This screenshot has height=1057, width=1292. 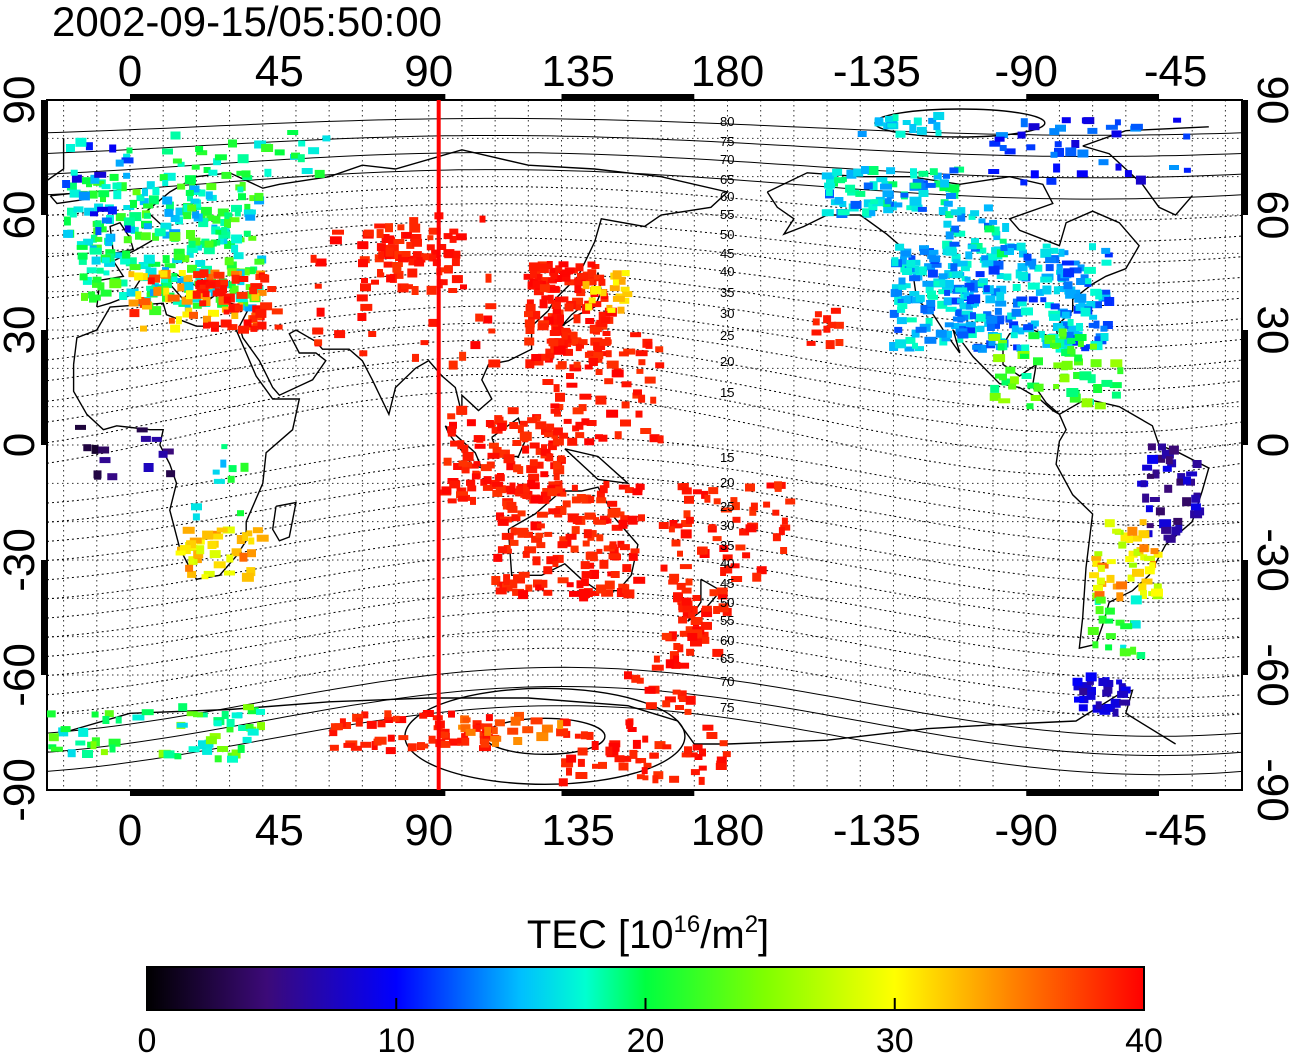 What do you see at coordinates (22, 330) in the screenshot?
I see `left-lat-tick-label: 30` at bounding box center [22, 330].